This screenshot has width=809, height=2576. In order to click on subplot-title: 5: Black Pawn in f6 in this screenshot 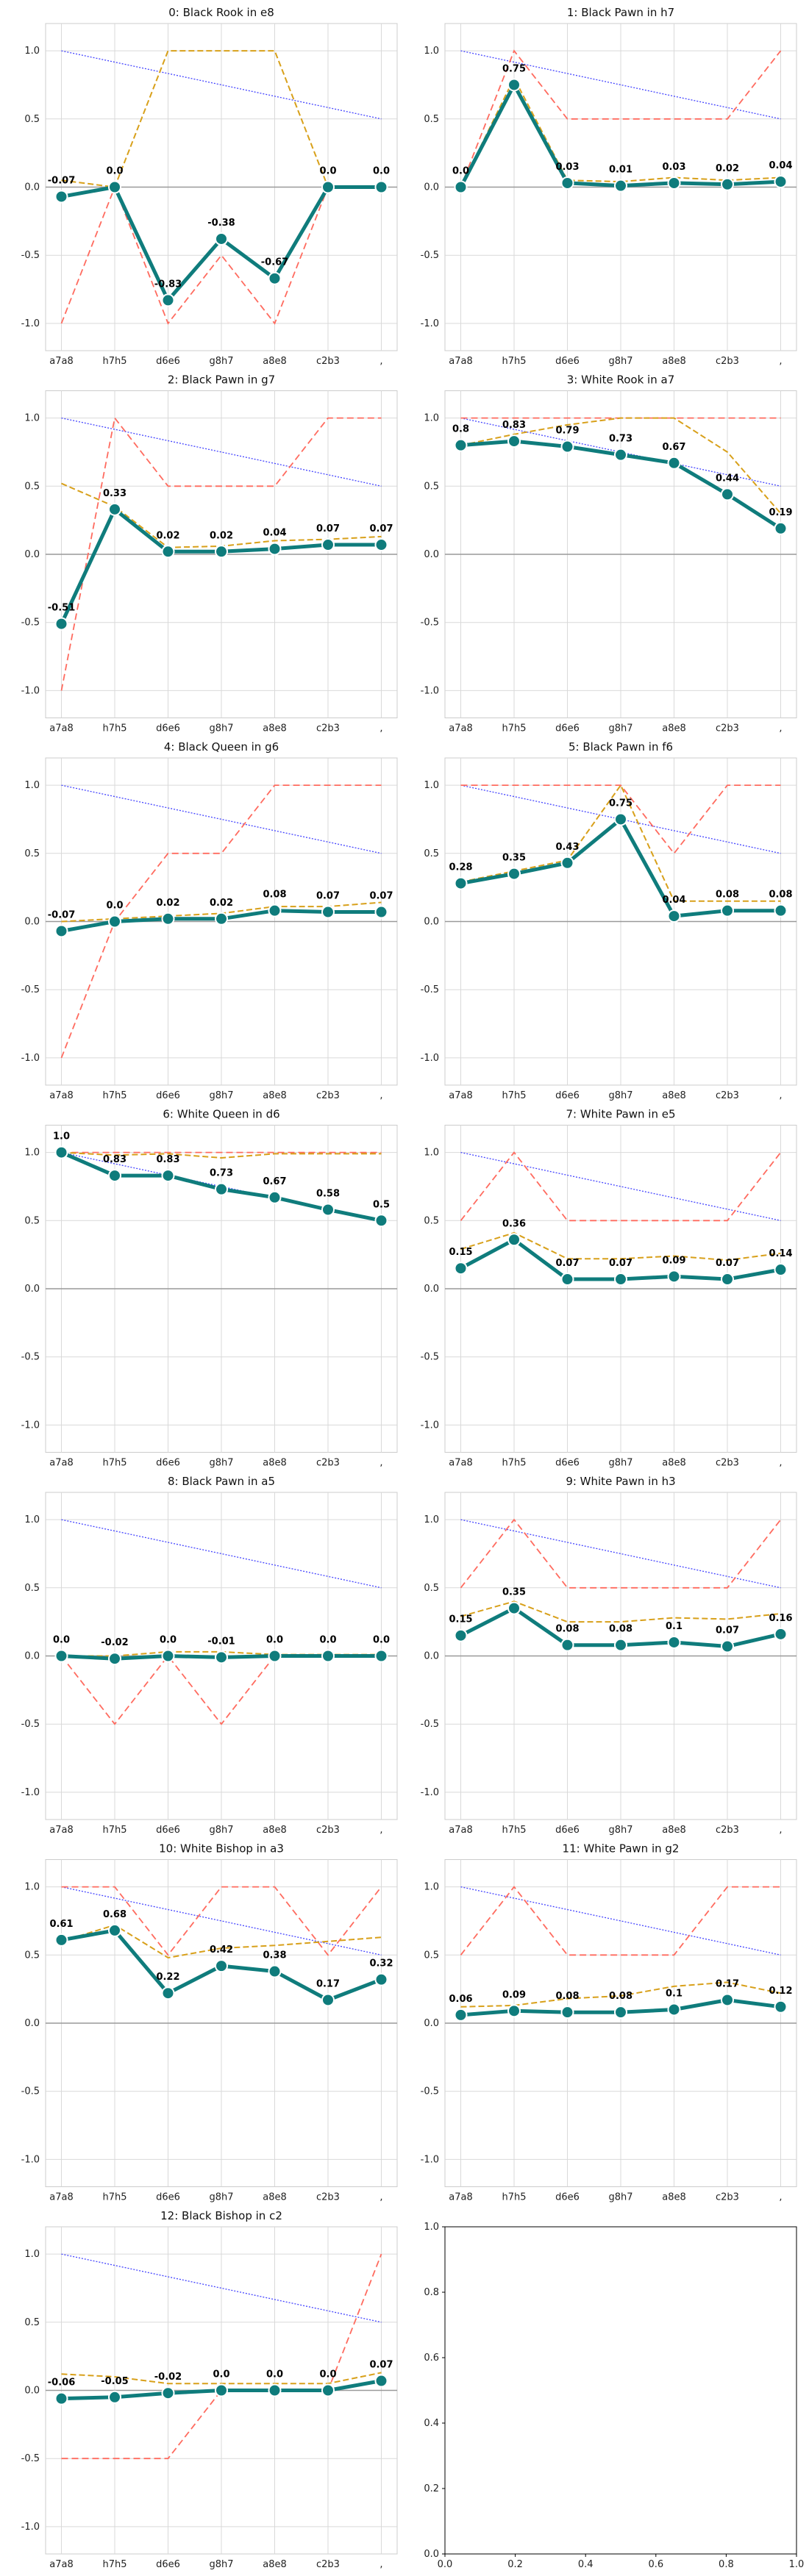, I will do `click(621, 747)`.